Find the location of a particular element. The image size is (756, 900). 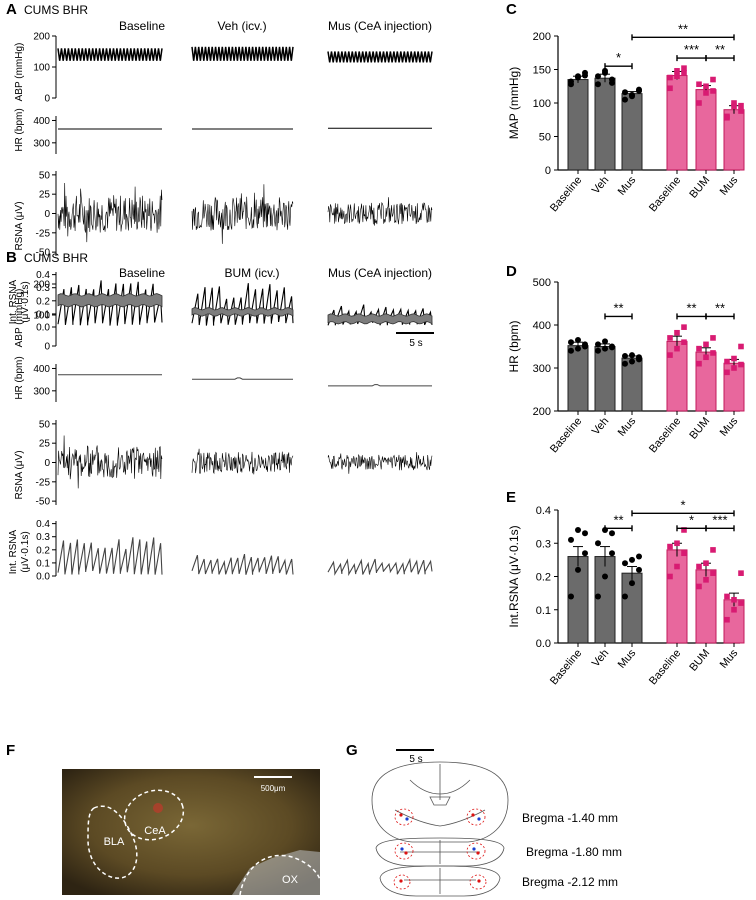

photo-light-region is located at coordinates (276, 872).